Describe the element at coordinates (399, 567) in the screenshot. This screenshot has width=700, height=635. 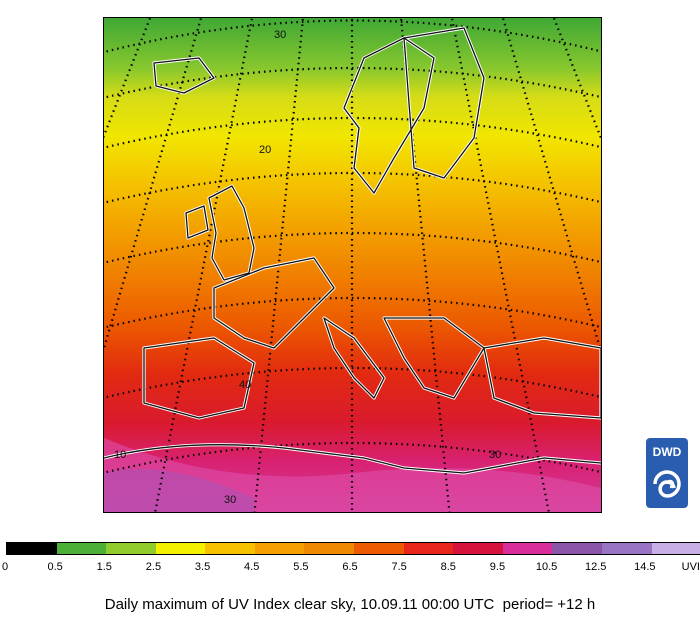
I see `colorbar-label: 7.5` at that location.